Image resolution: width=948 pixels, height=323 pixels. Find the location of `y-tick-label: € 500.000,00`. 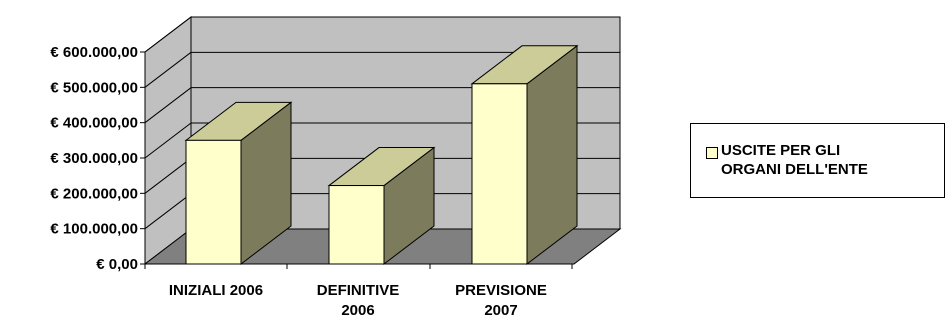

y-tick-label: € 500.000,00 is located at coordinates (94, 87).